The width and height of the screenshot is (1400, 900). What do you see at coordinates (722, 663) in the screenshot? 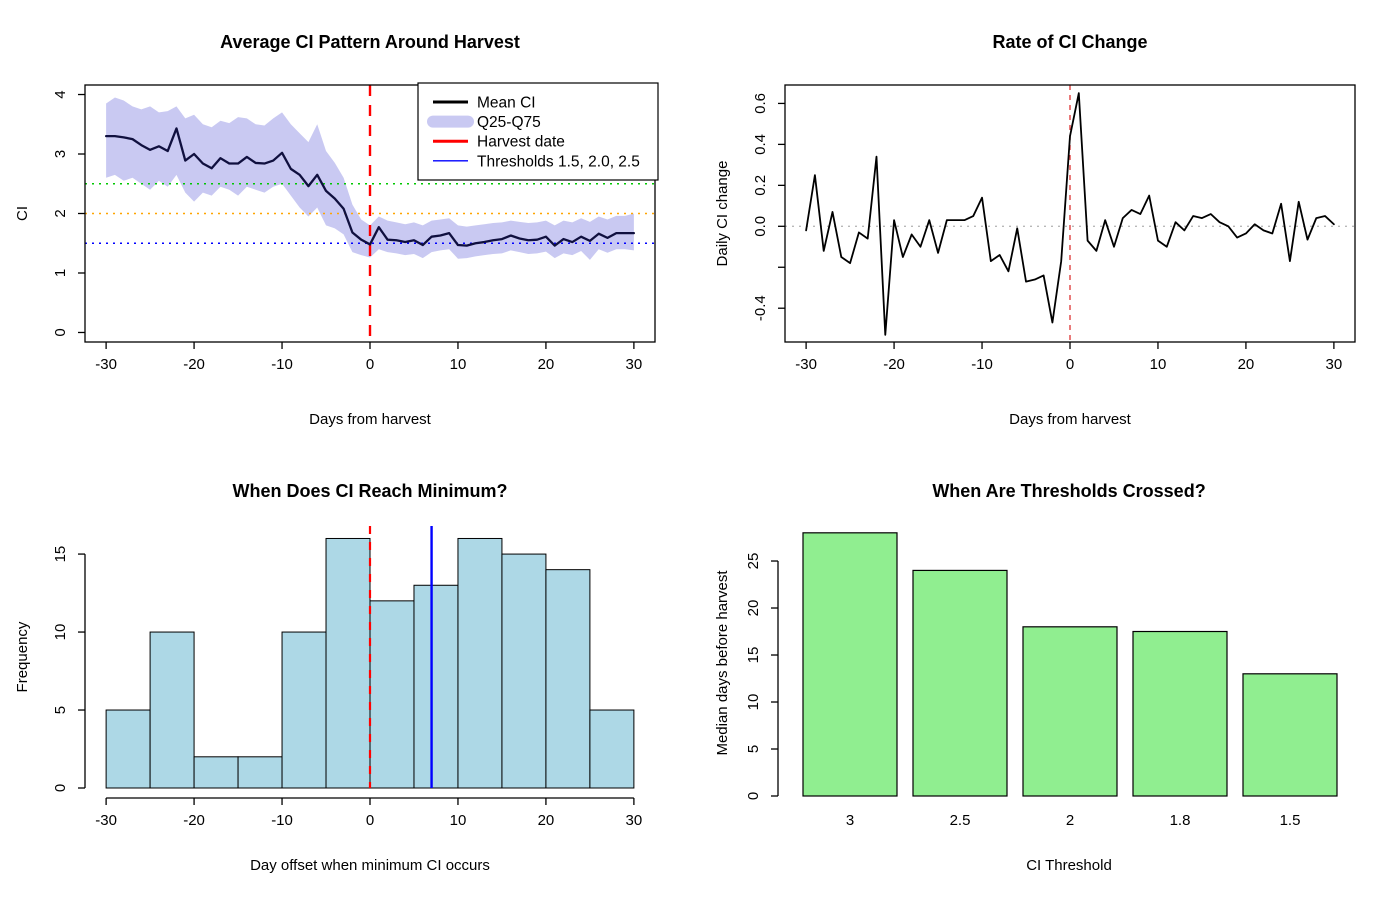
I see `svg-text: Median days before harvest` at bounding box center [722, 663].